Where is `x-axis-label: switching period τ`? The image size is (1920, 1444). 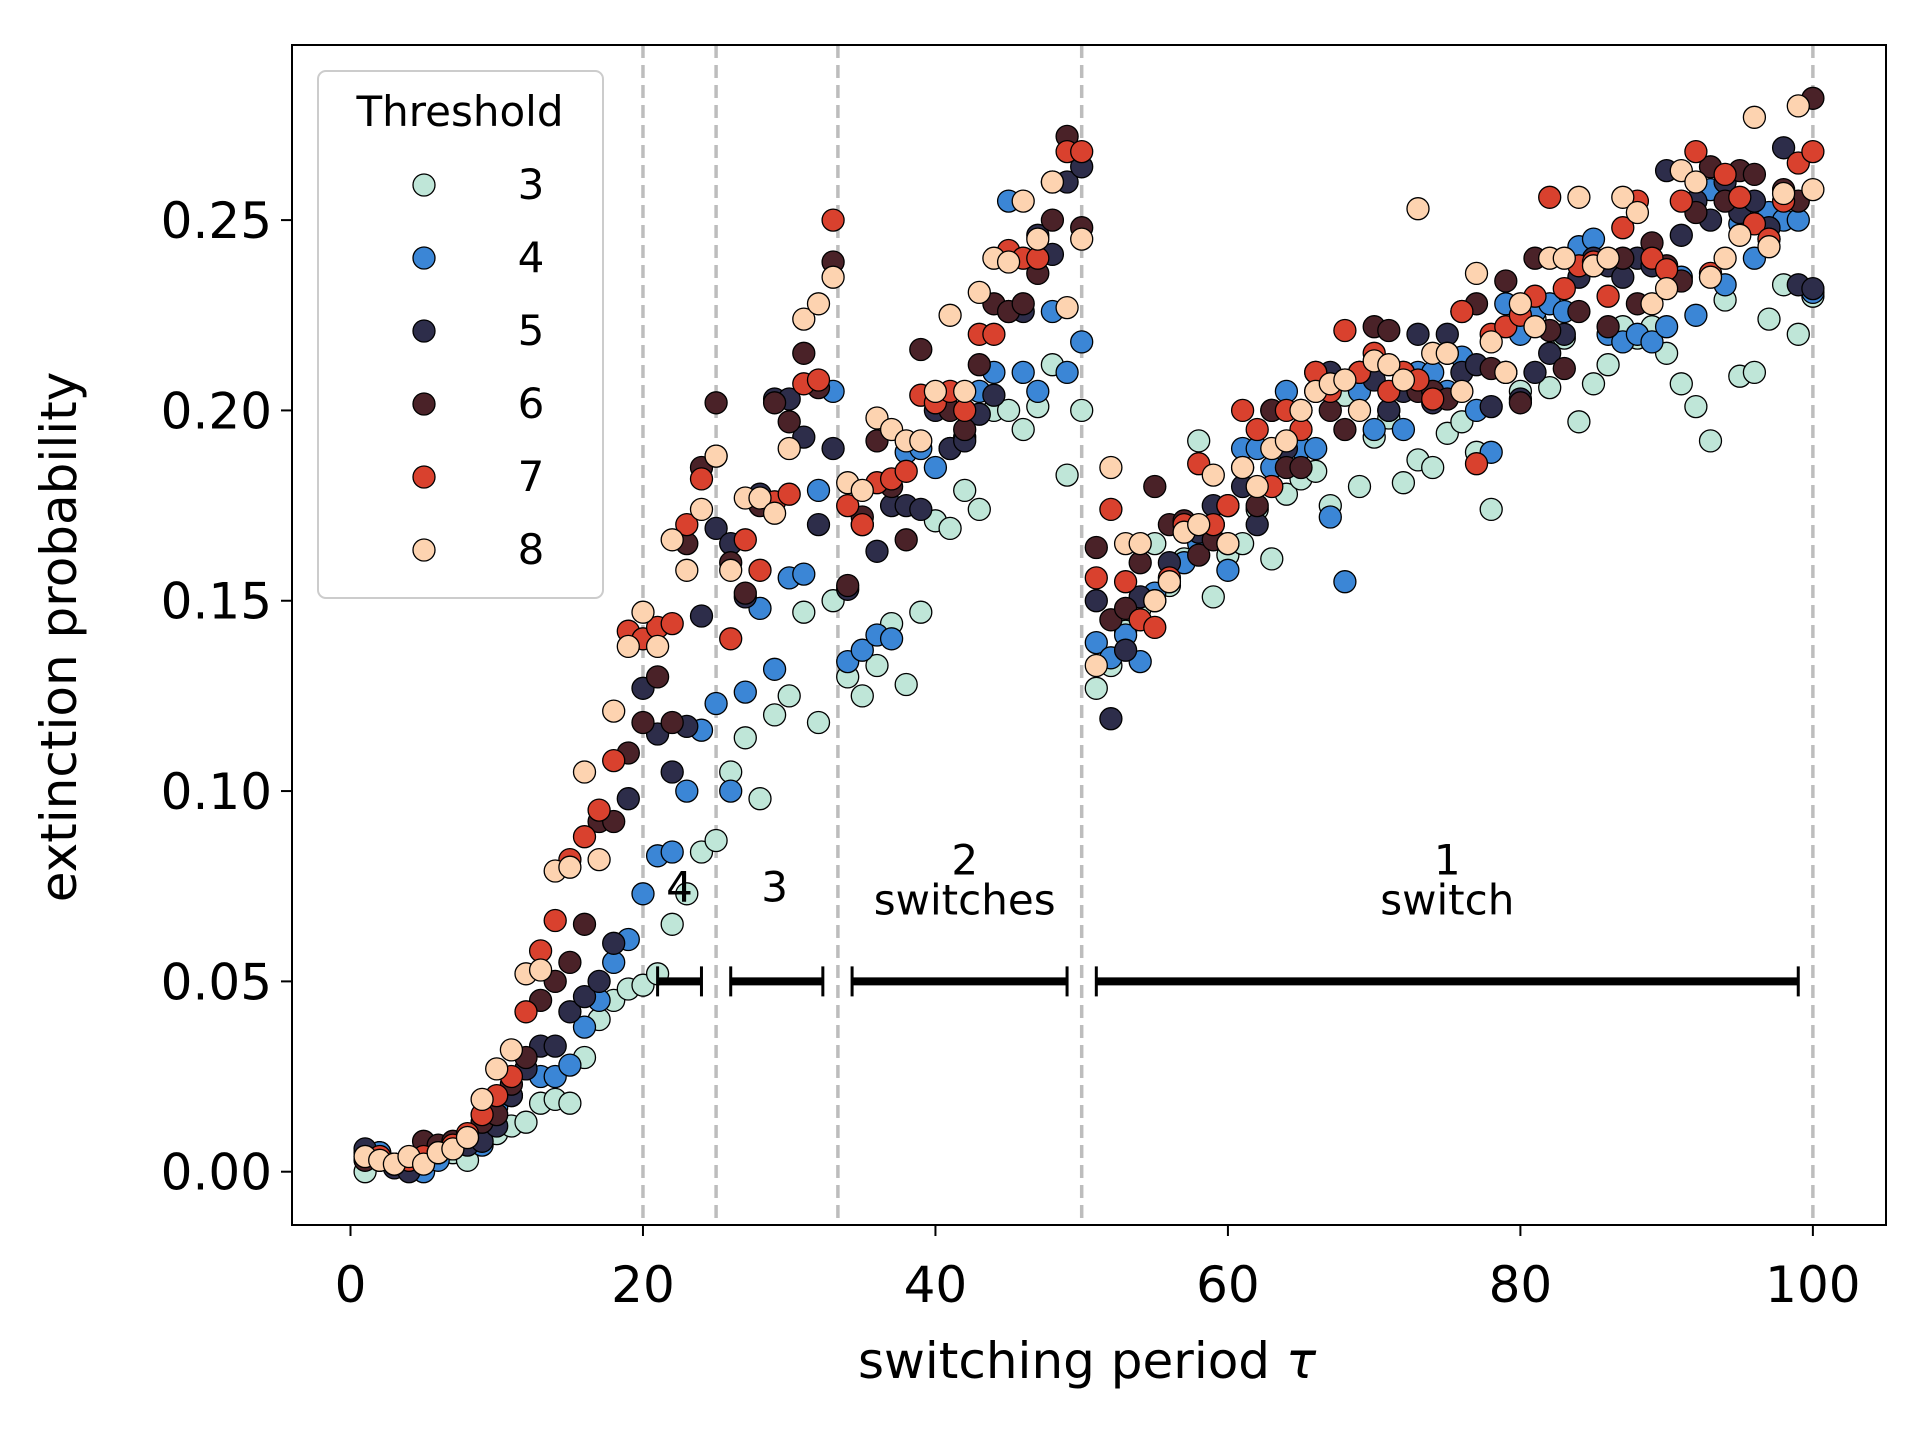 x-axis-label: switching period τ is located at coordinates (1087, 1361).